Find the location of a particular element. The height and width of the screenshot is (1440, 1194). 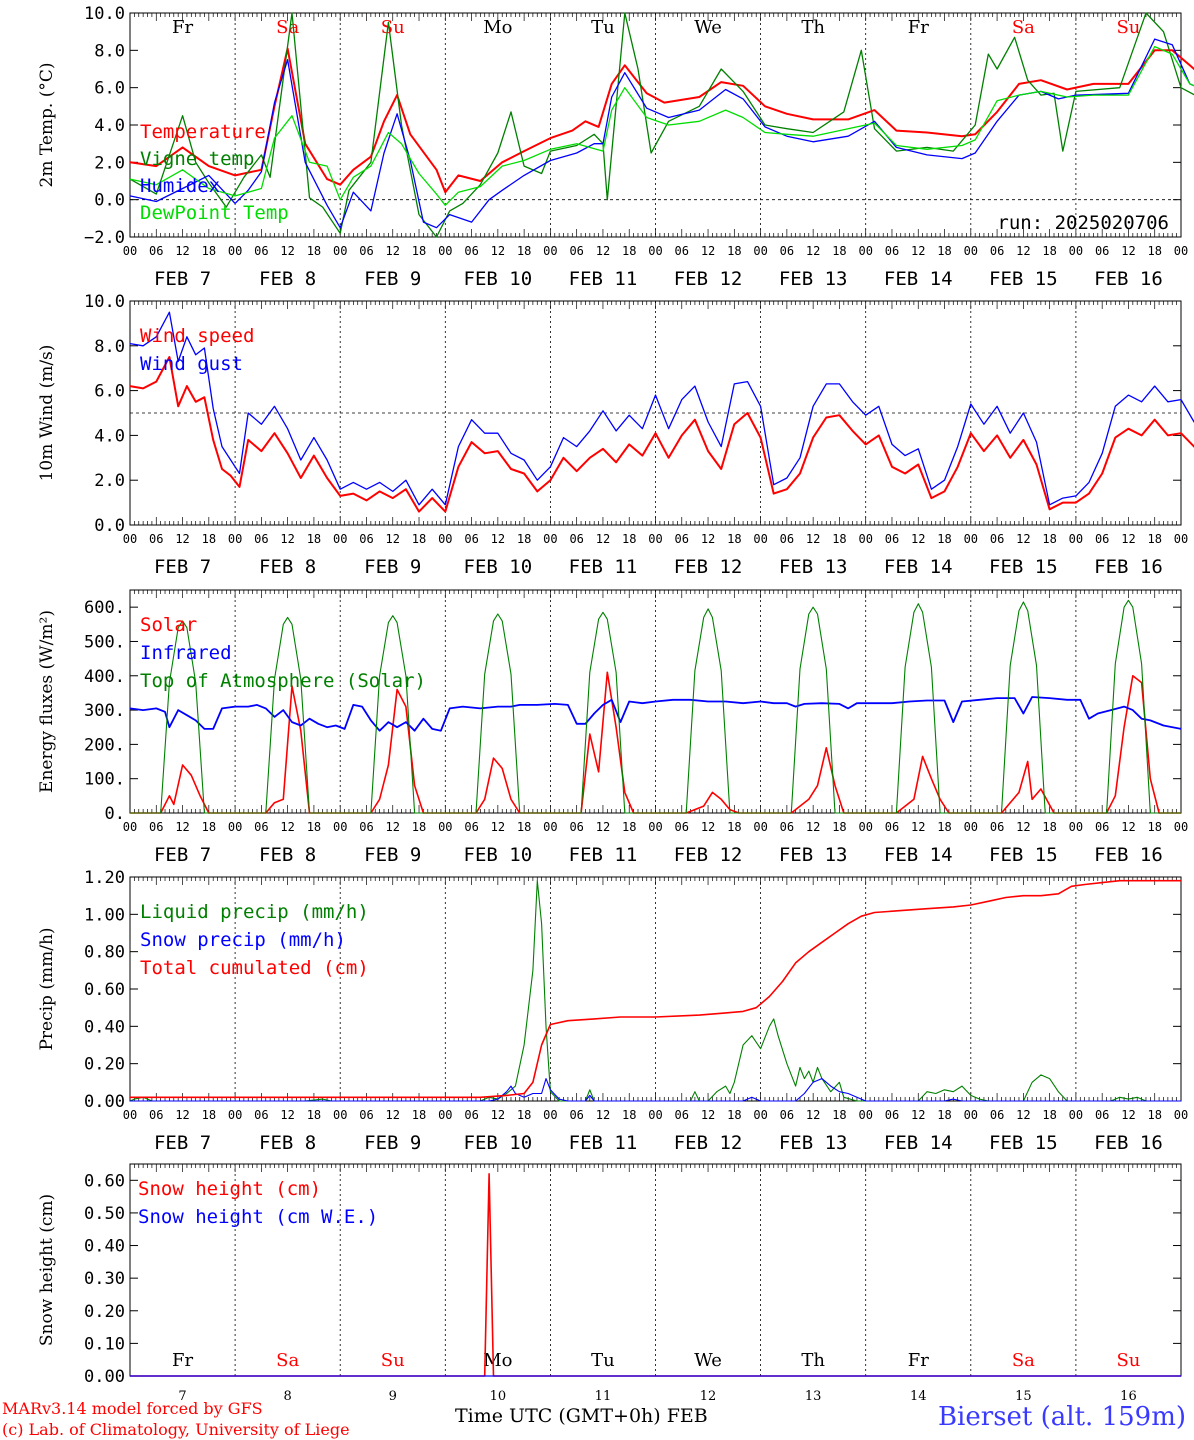

day-of-week-label: Tu is located at coordinates (603, 1360).